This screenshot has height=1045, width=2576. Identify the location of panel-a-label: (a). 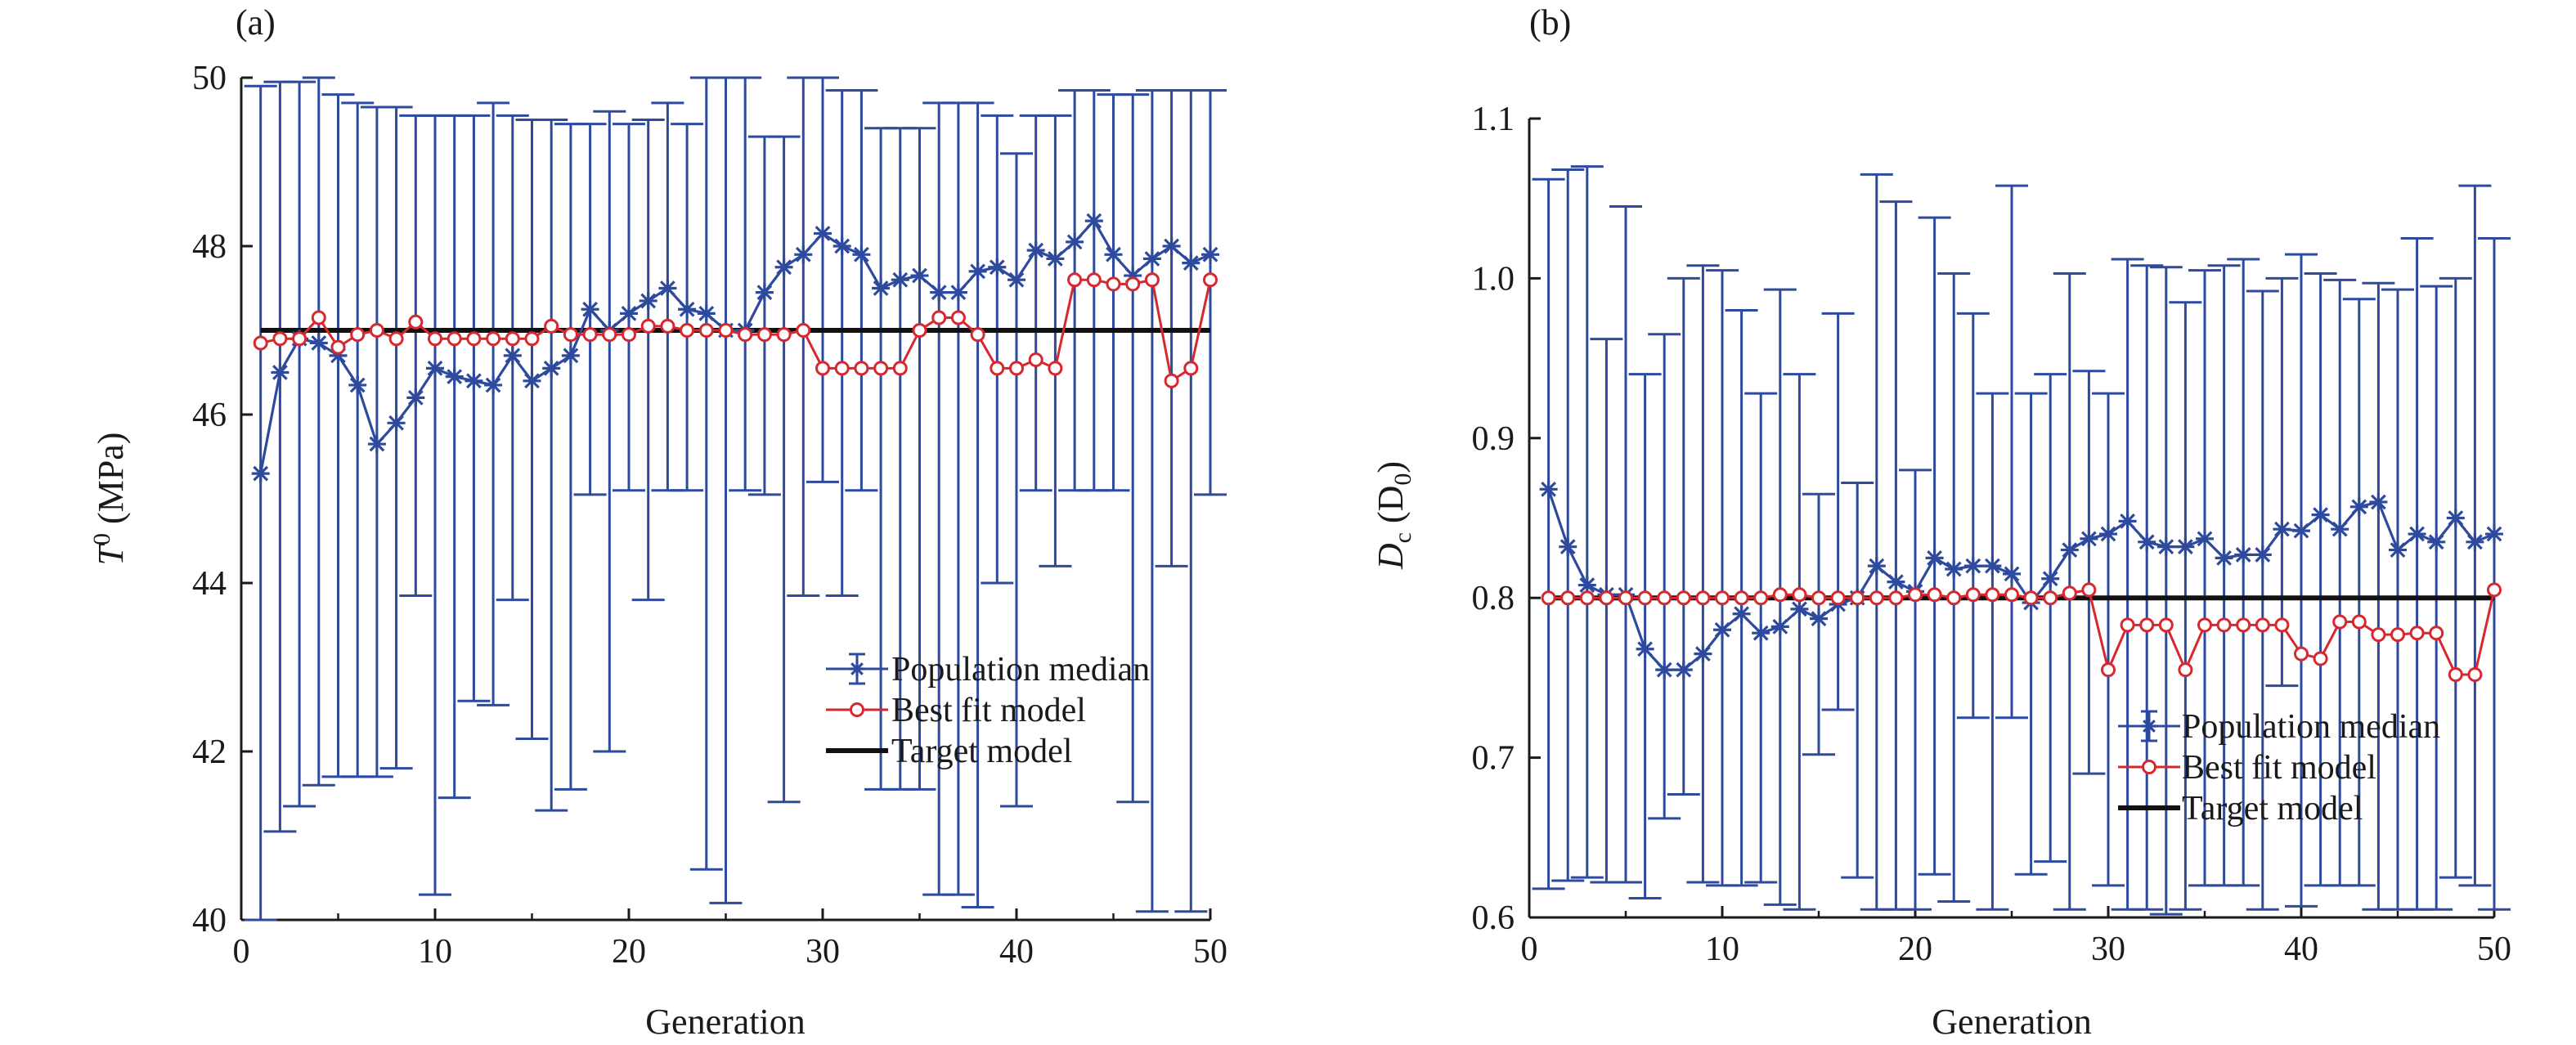
(256, 22).